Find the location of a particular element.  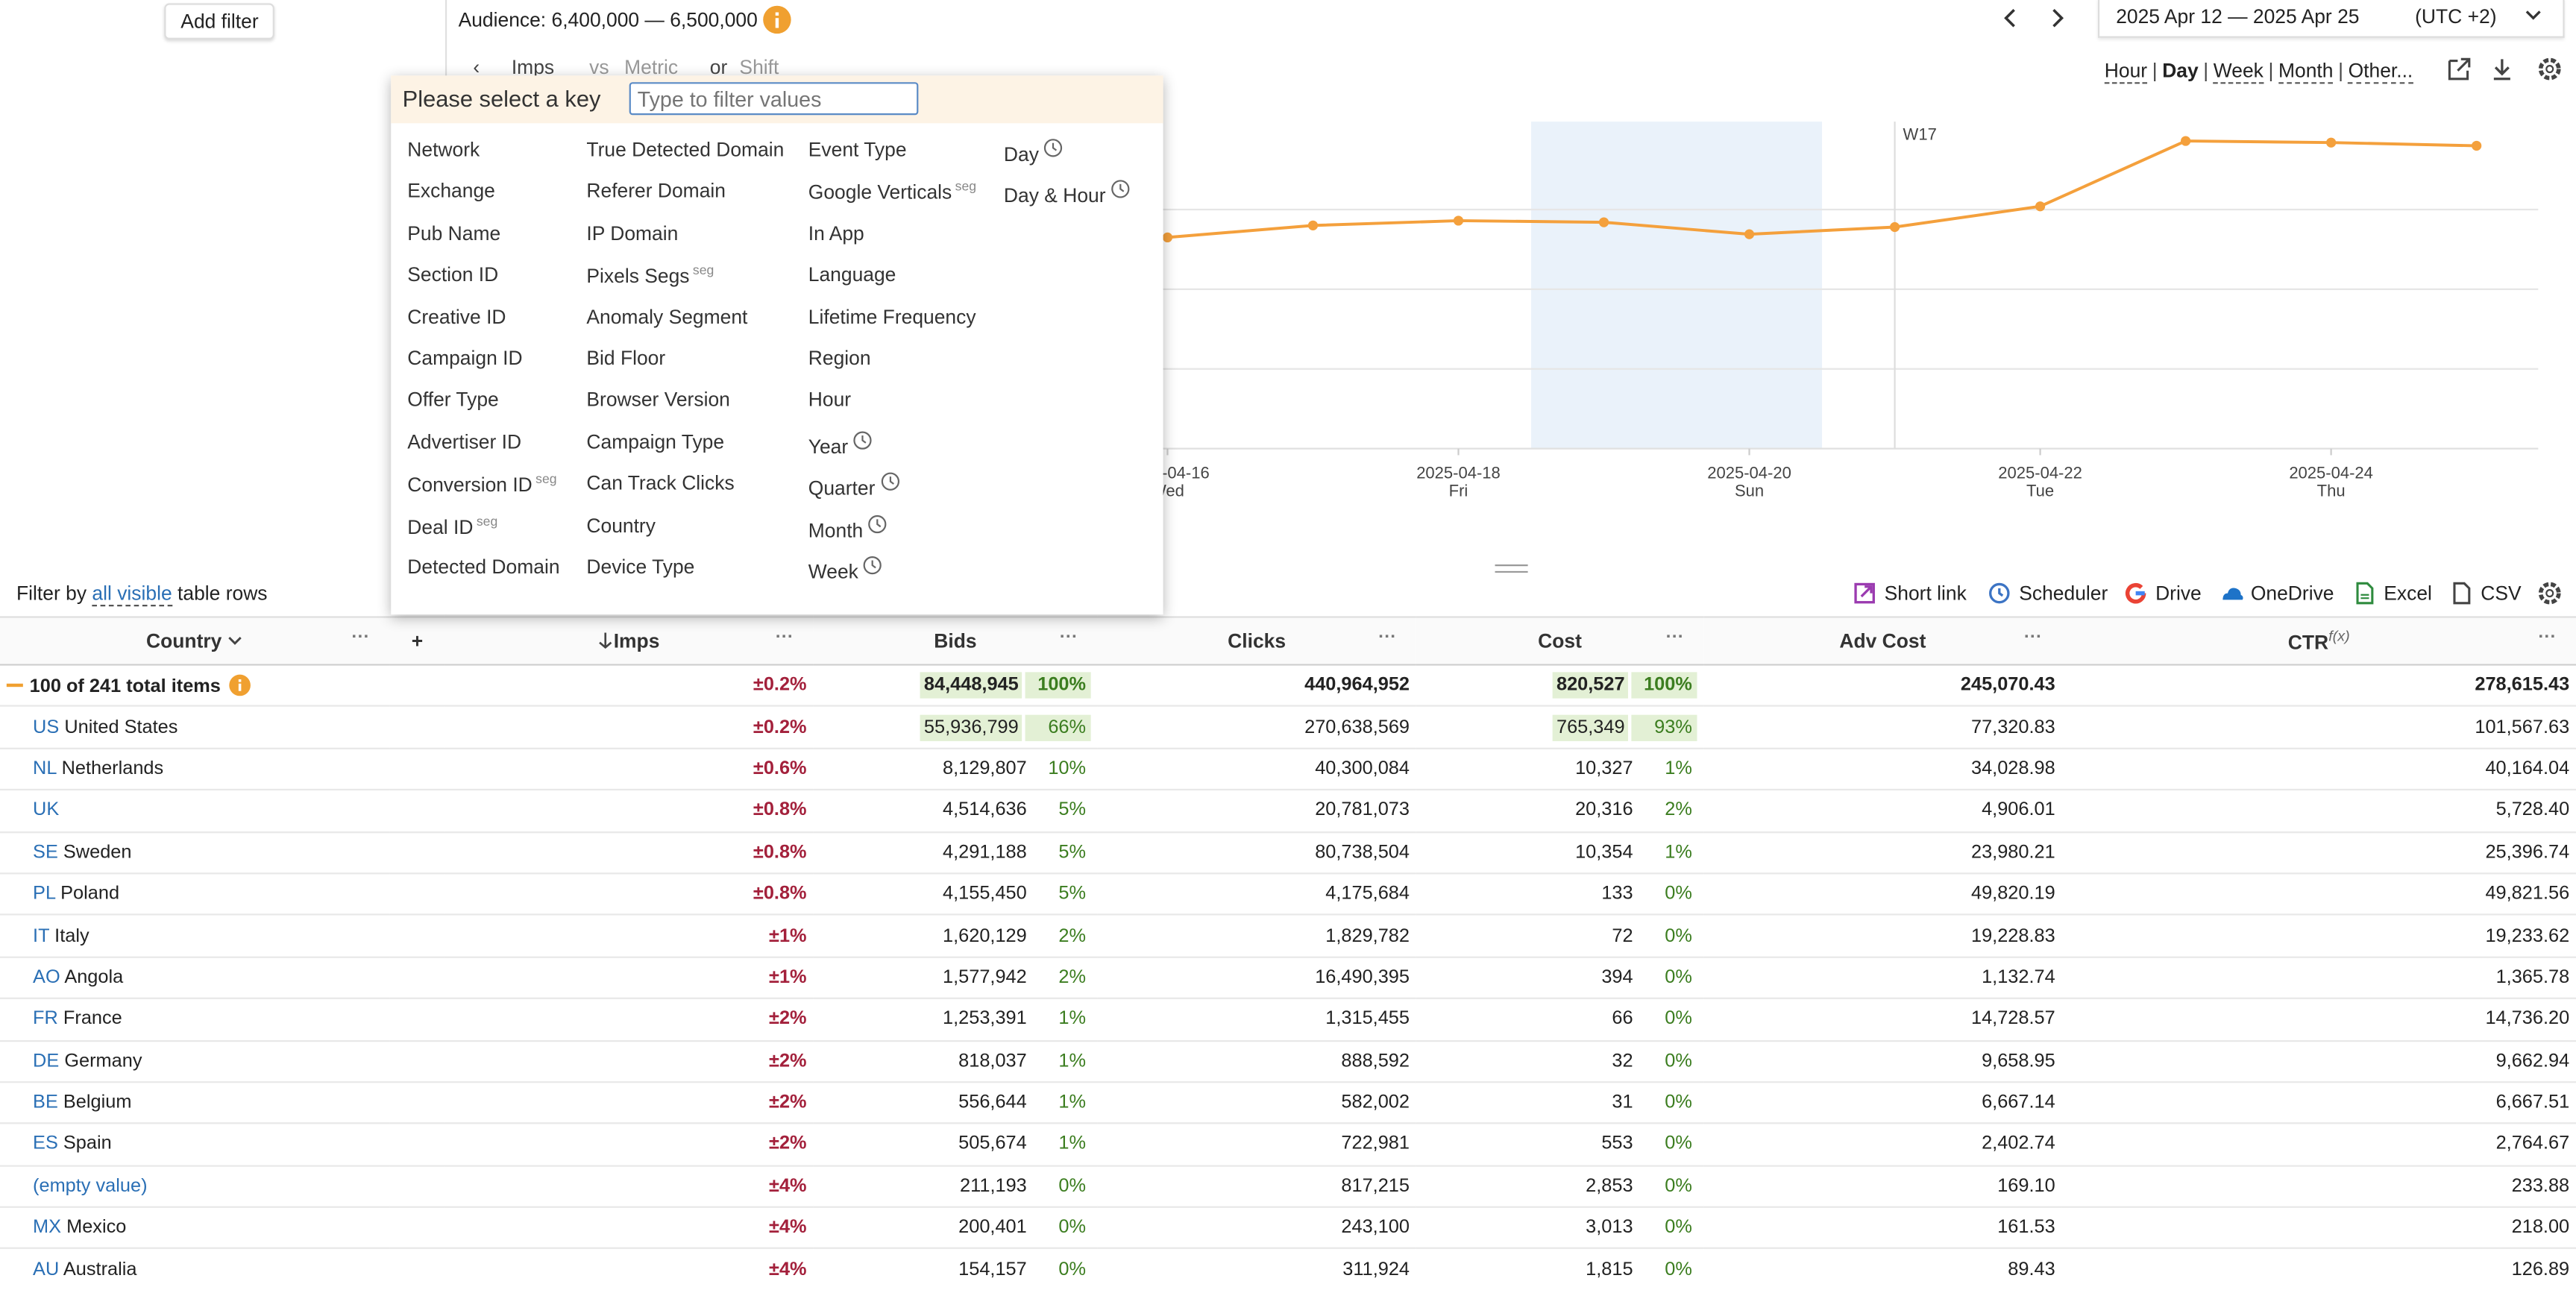

filter-hint: Filter by all visible table rows is located at coordinates (142, 594).